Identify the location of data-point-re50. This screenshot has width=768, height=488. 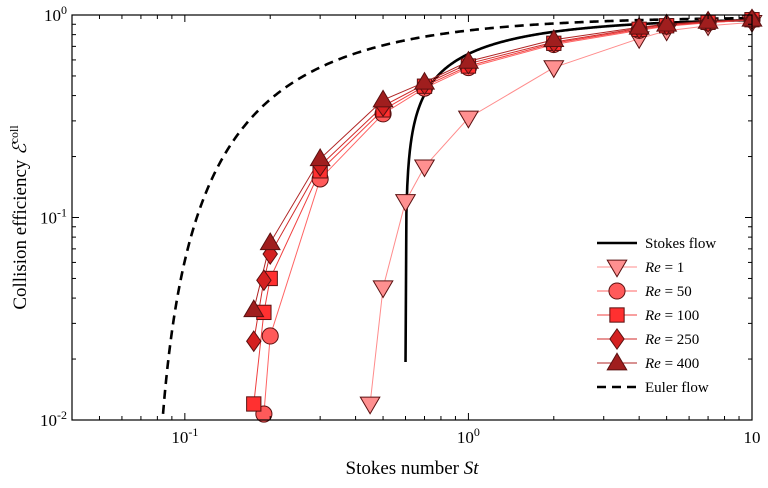
(270, 336).